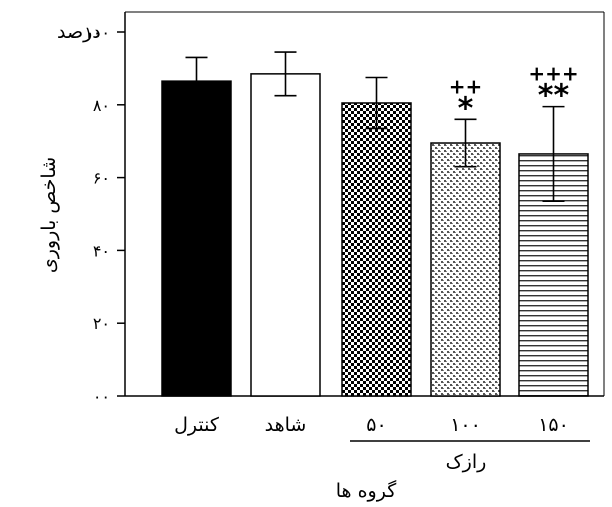 The width and height of the screenshot is (612, 507). I want to click on group-label: رازک, so click(466, 462).